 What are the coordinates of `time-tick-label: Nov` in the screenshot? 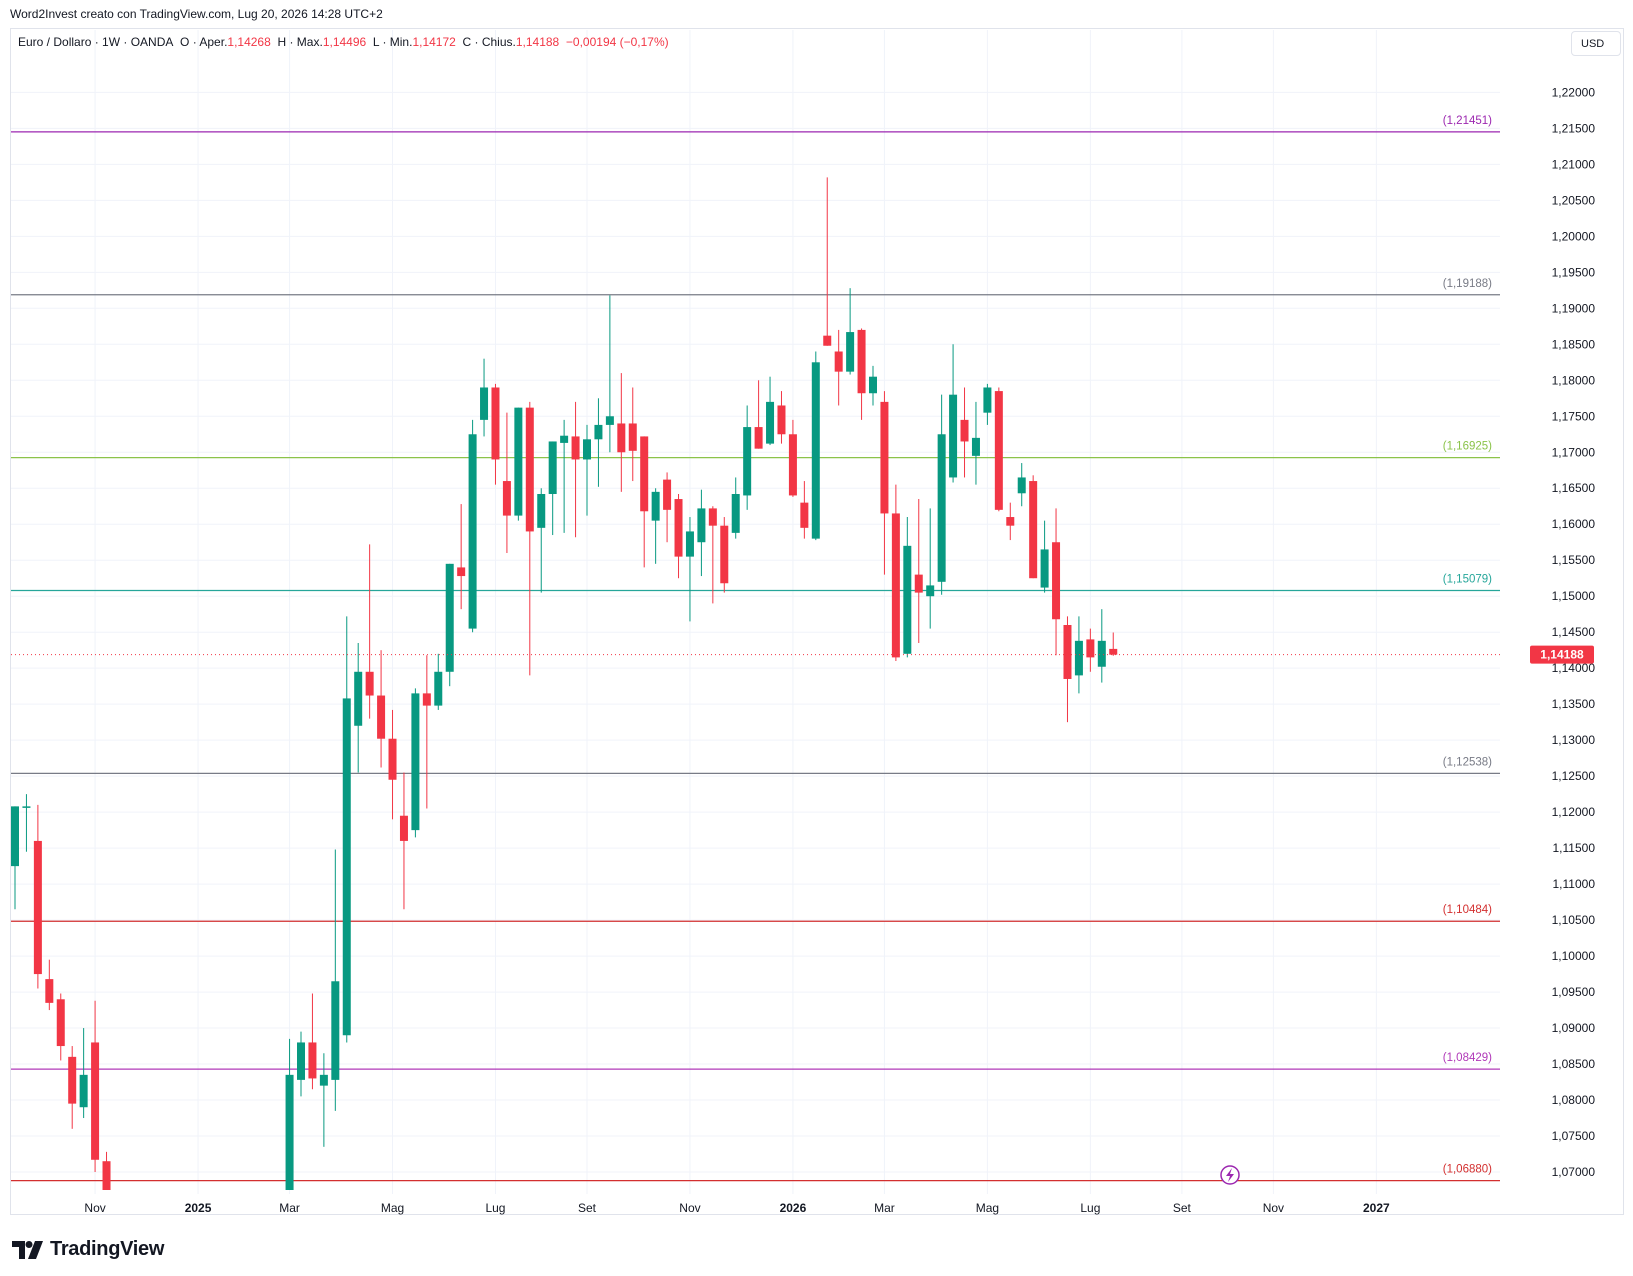 It's located at (94, 1208).